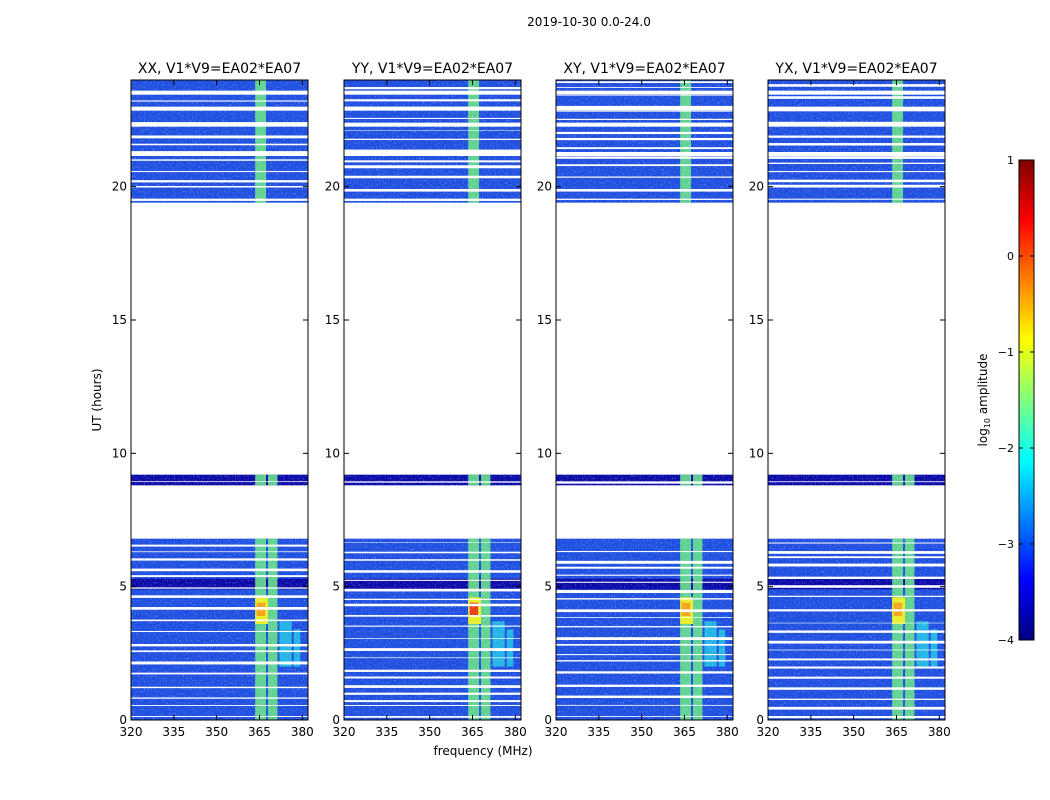  What do you see at coordinates (1006, 448) in the screenshot?
I see `colorbar-tick-label: −2` at bounding box center [1006, 448].